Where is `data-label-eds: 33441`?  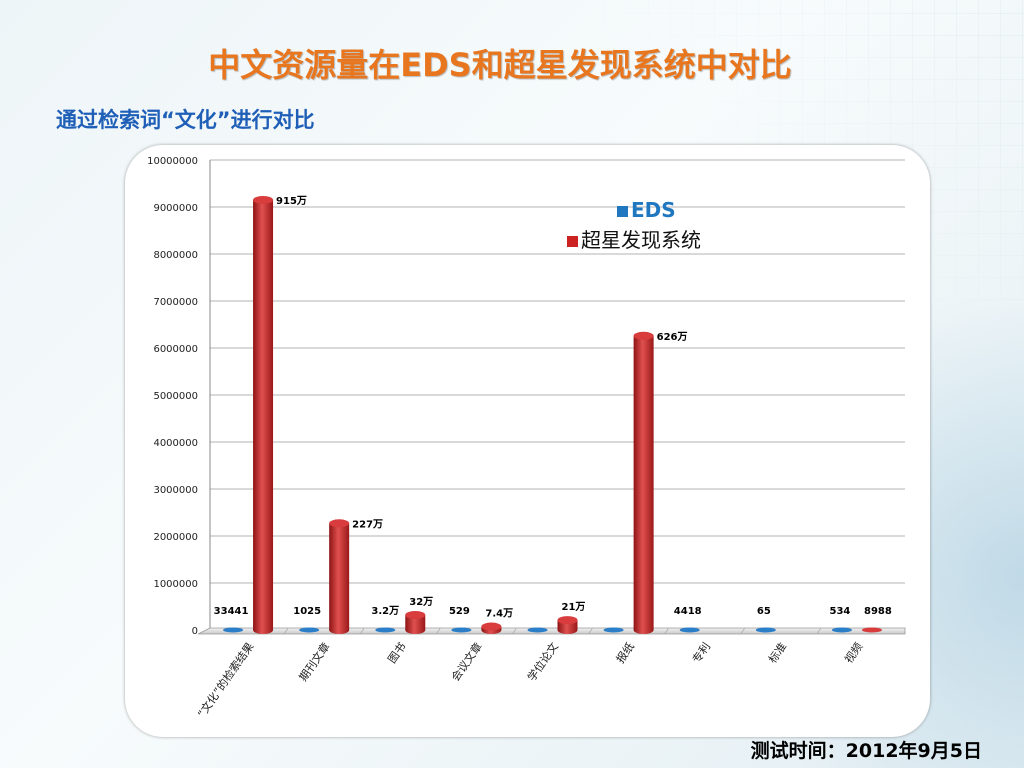
data-label-eds: 33441 is located at coordinates (231, 611).